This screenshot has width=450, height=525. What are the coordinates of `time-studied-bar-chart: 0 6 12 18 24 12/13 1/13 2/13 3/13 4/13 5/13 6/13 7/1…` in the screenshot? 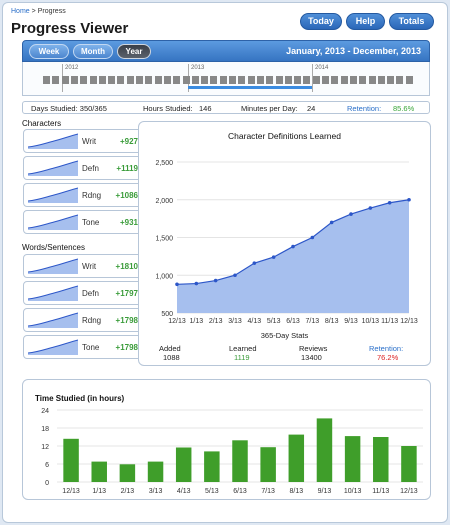 It's located at (232, 451).